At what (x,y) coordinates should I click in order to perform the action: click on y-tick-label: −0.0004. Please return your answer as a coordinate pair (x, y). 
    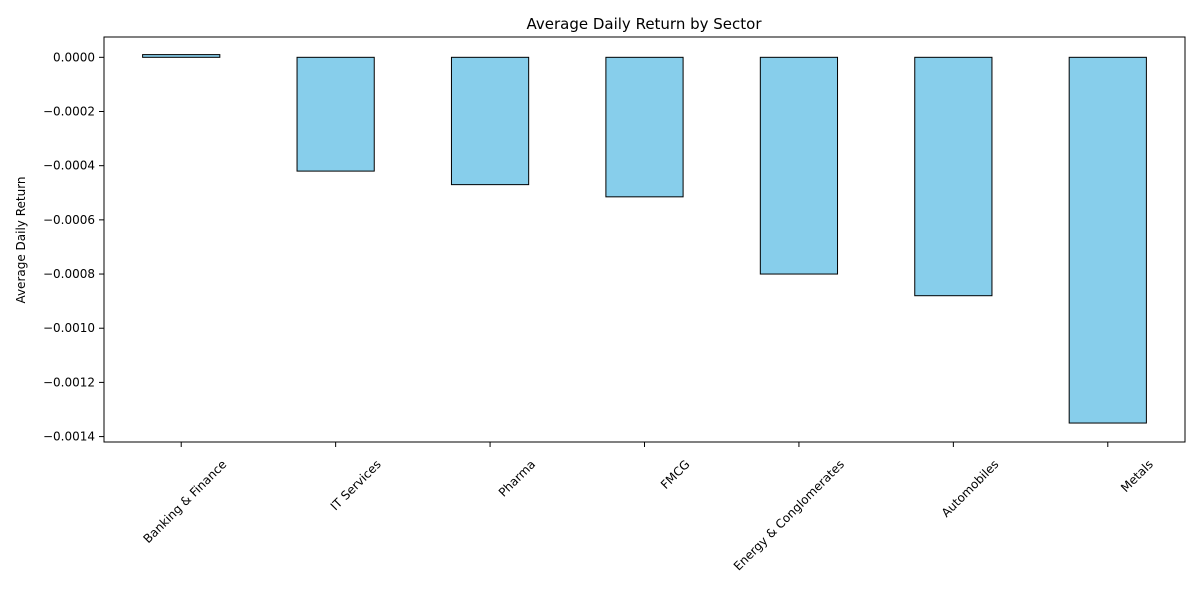
    Looking at the image, I should click on (69, 166).